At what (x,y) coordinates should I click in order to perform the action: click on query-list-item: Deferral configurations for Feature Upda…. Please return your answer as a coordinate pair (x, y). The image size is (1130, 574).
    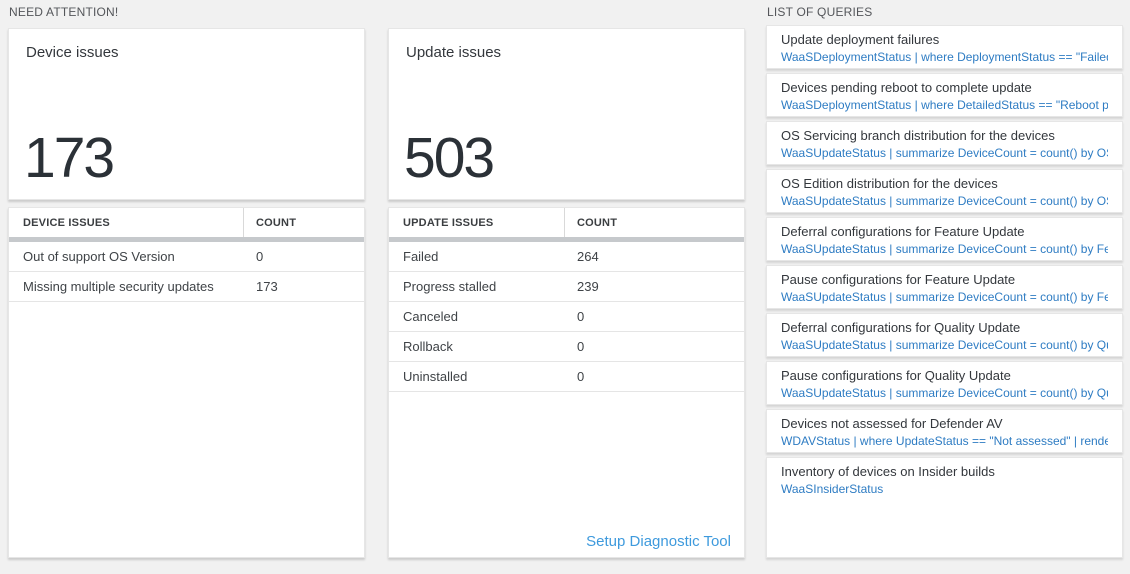
    Looking at the image, I should click on (944, 239).